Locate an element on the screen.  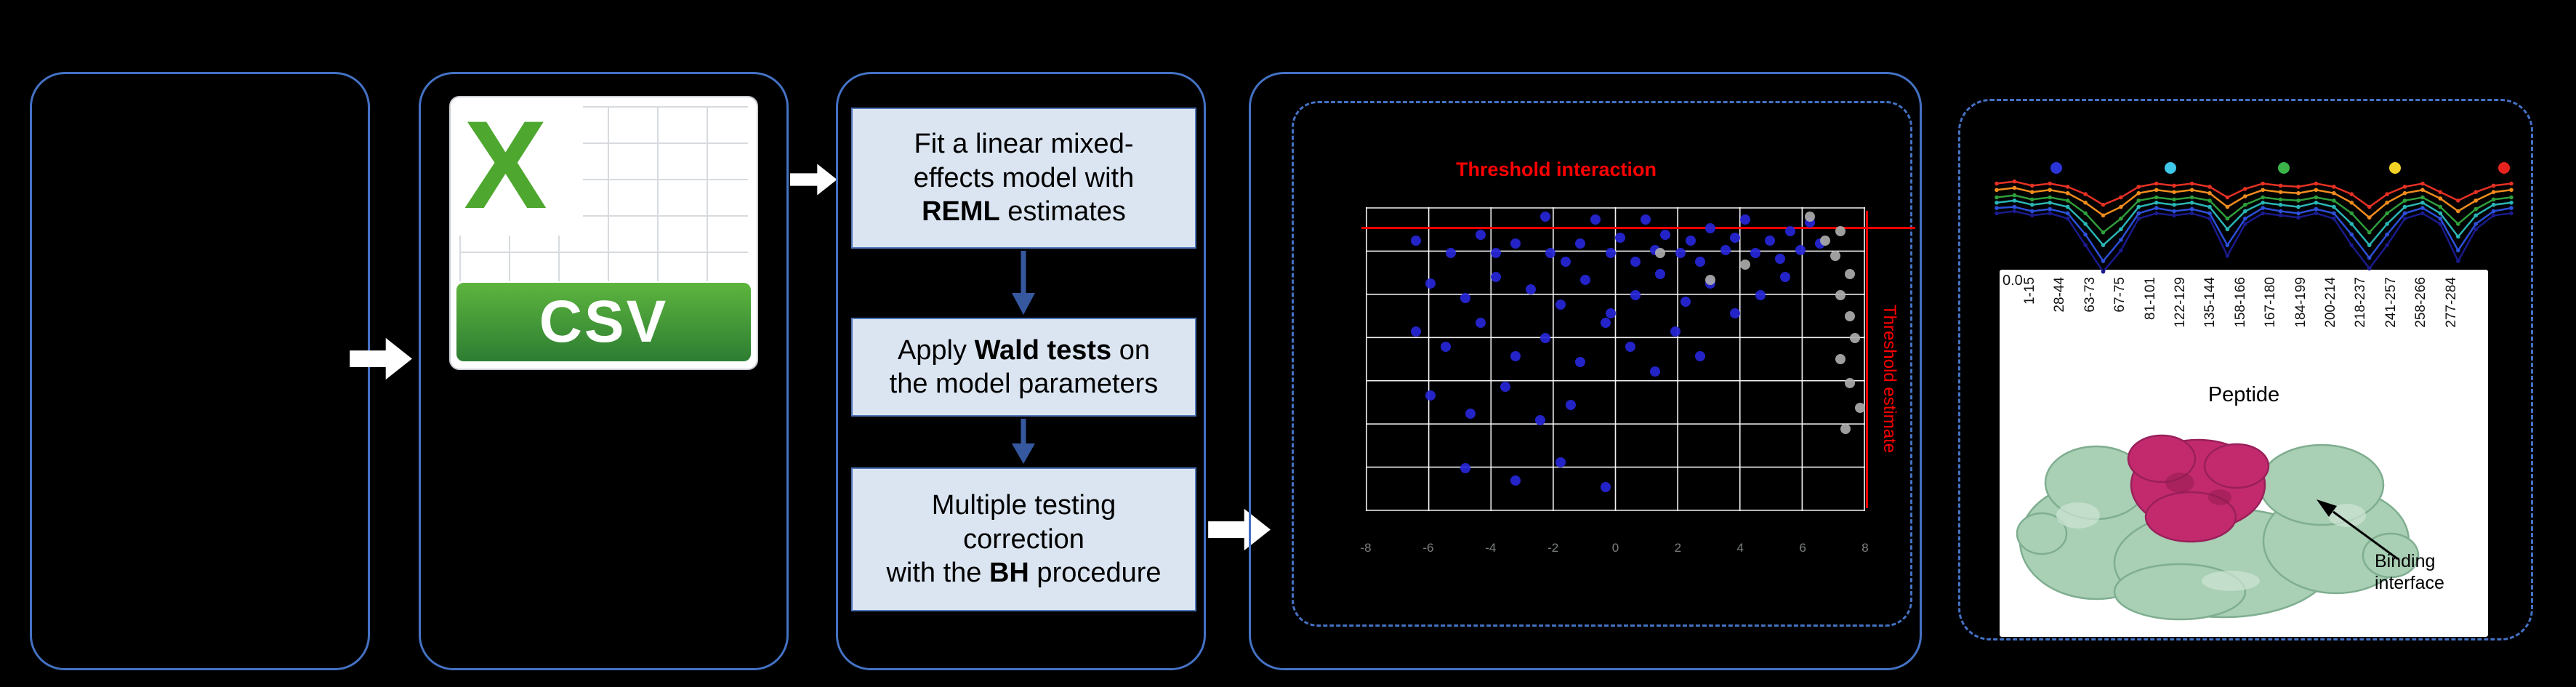
csv-banner: CSV is located at coordinates (603, 322).